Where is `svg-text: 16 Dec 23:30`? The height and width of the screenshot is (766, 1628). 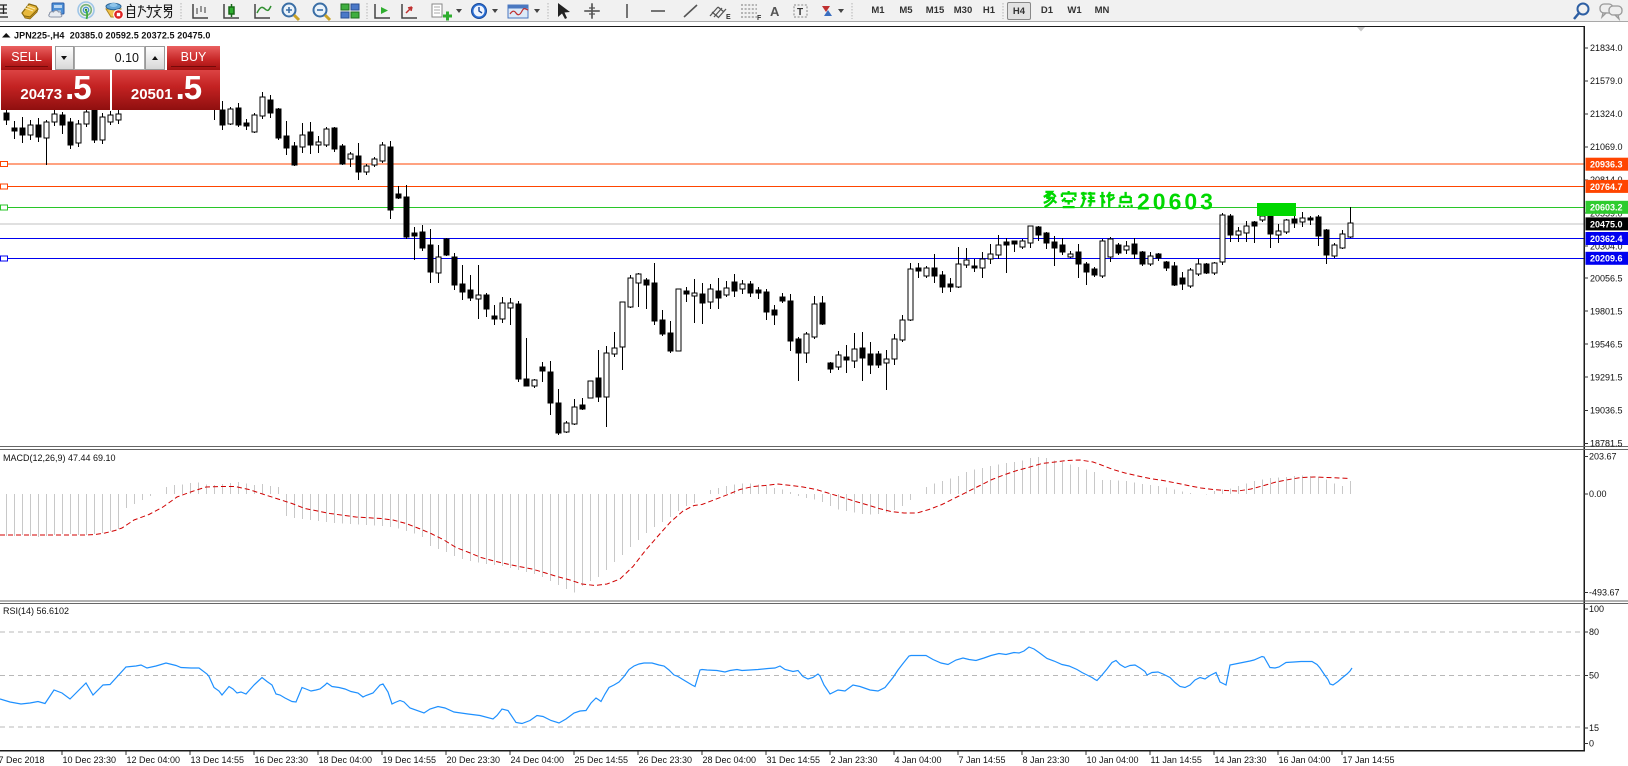
svg-text: 16 Dec 23:30 is located at coordinates (282, 760).